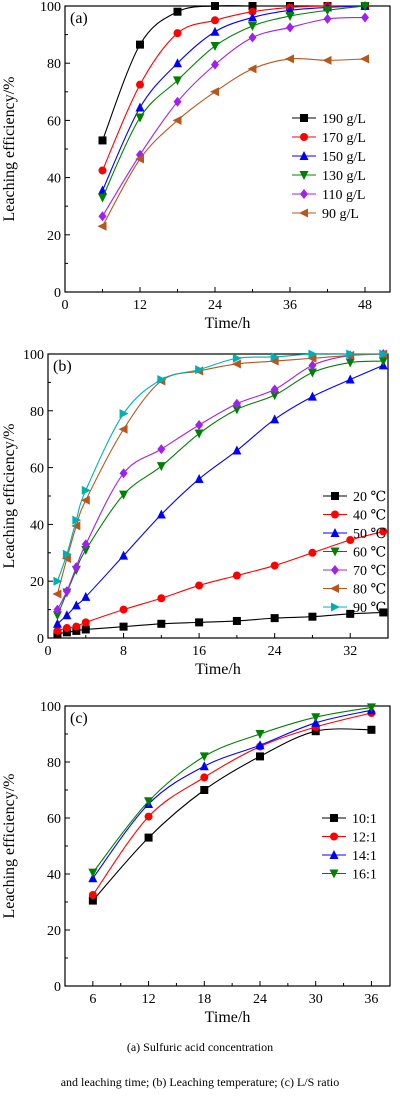 This screenshot has width=400, height=1100. I want to click on panel-b-legend-entry: 90 ℃, so click(369, 608).